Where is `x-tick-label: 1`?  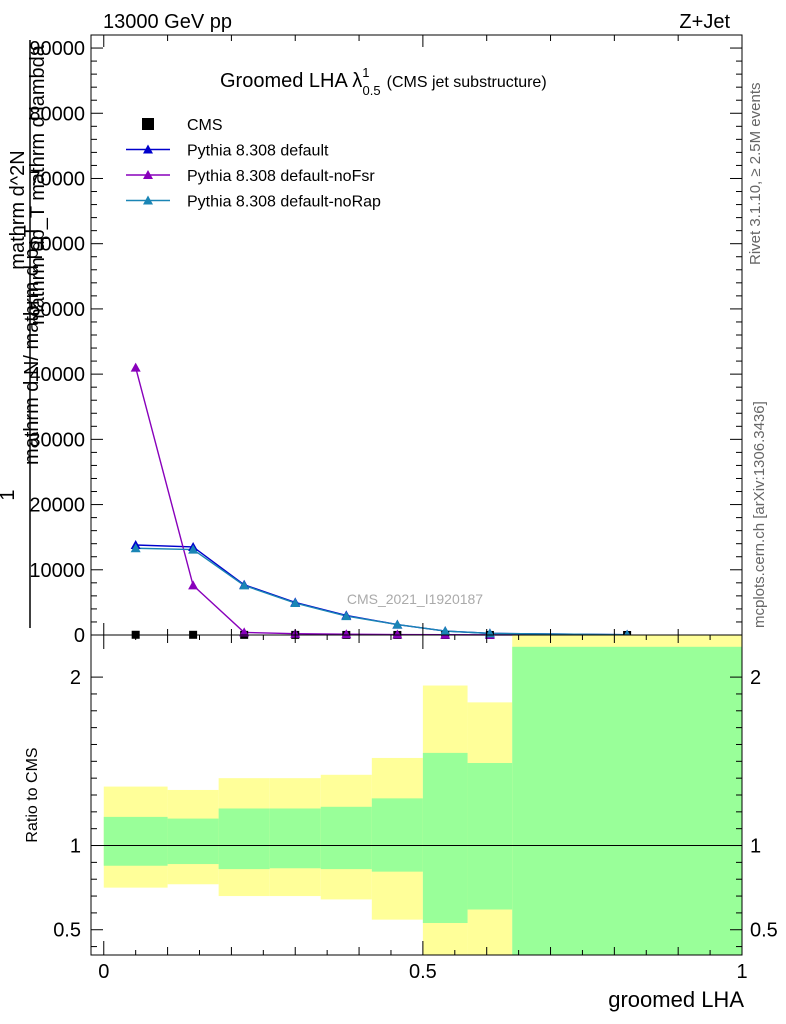
x-tick-label: 1 is located at coordinates (741, 972).